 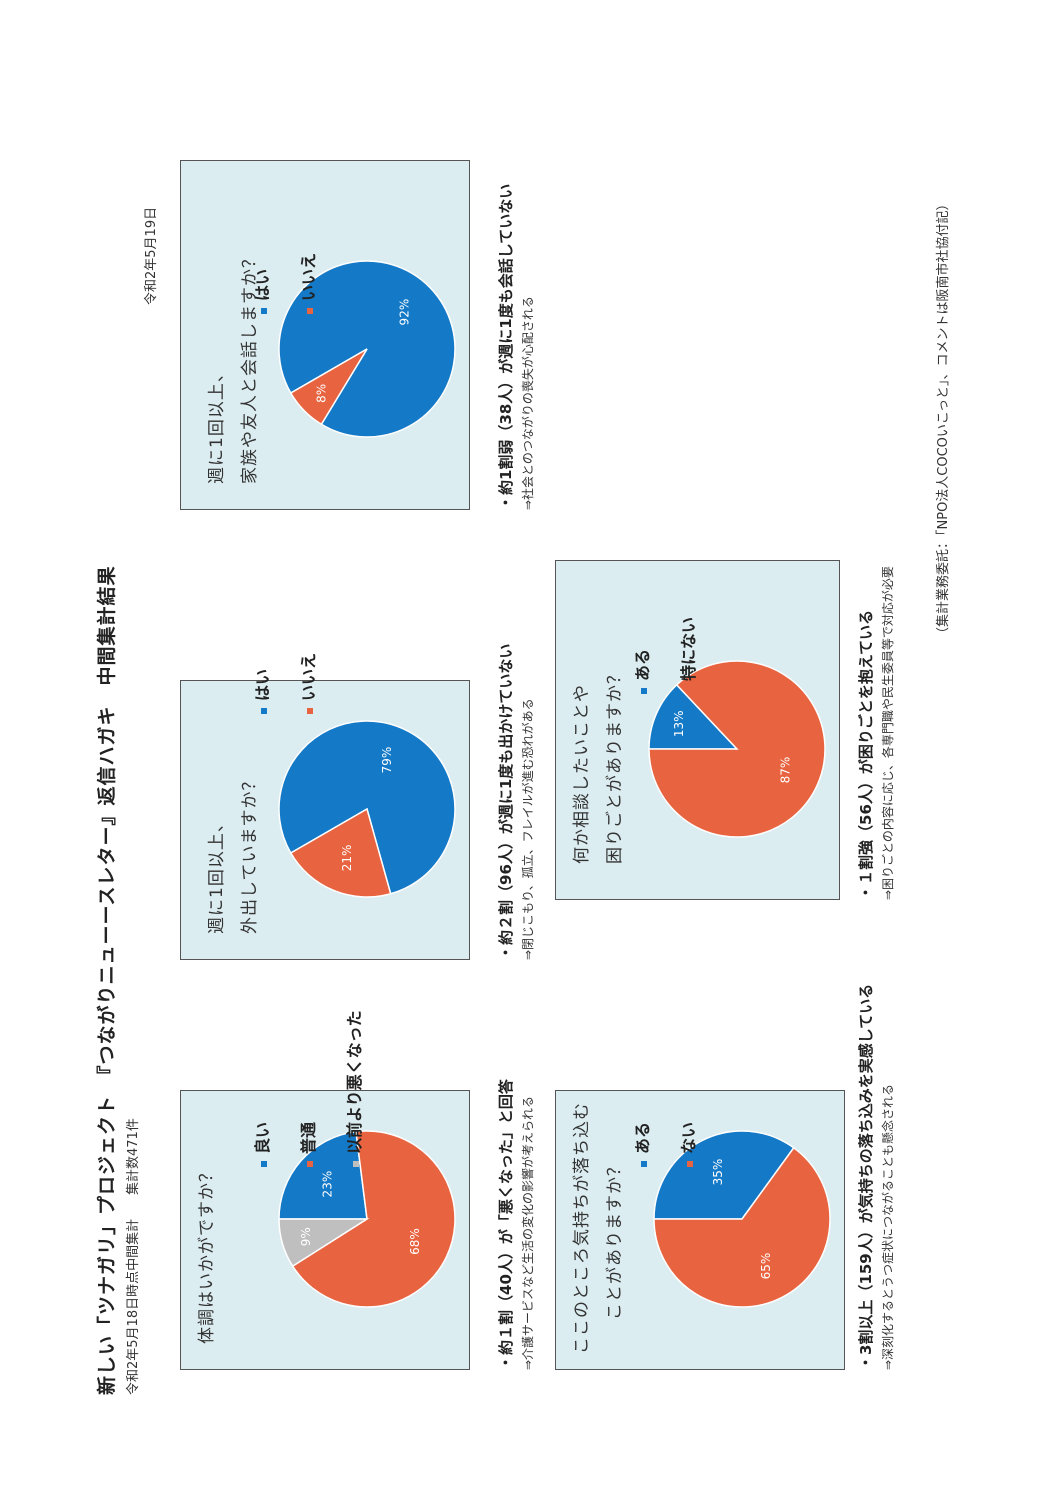 I want to click on legend-item: 普通, so click(x=309, y=1088).